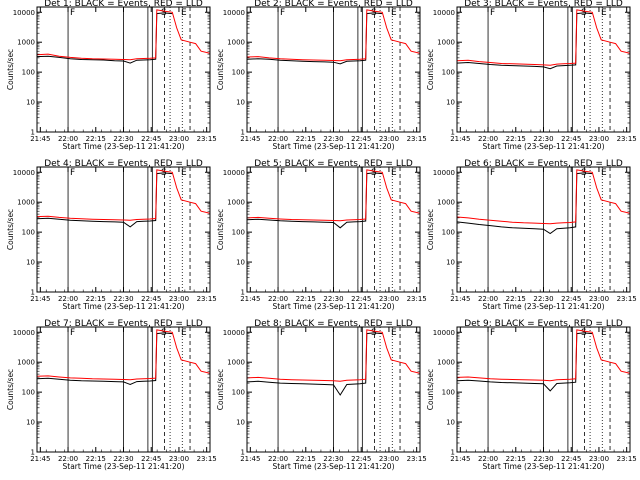 This screenshot has width=640, height=480. What do you see at coordinates (278, 299) in the screenshot?
I see `x-tick-label: 22:00` at bounding box center [278, 299].